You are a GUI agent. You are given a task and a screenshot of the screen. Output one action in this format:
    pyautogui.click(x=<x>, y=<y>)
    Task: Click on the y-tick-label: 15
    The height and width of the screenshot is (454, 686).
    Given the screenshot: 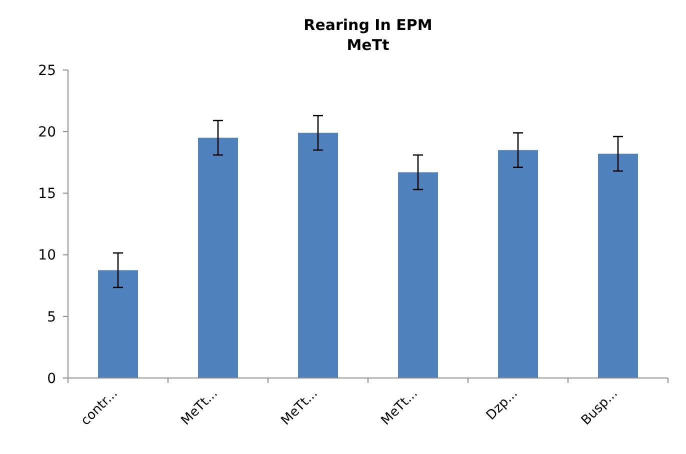 What is the action you would take?
    pyautogui.click(x=47, y=194)
    